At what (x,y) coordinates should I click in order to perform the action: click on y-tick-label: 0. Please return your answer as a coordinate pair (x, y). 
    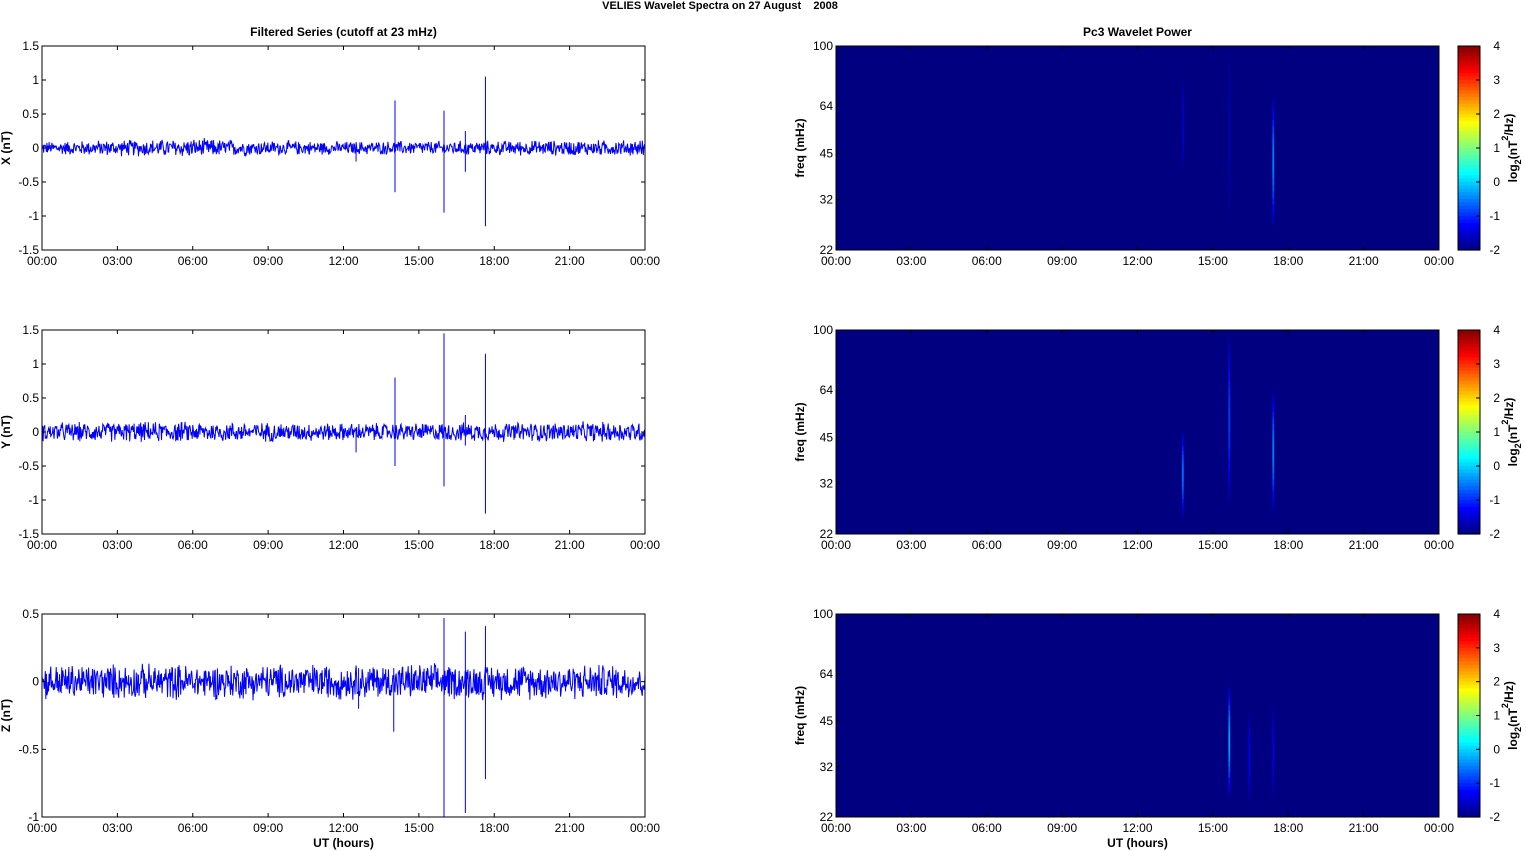
    Looking at the image, I should click on (35, 148).